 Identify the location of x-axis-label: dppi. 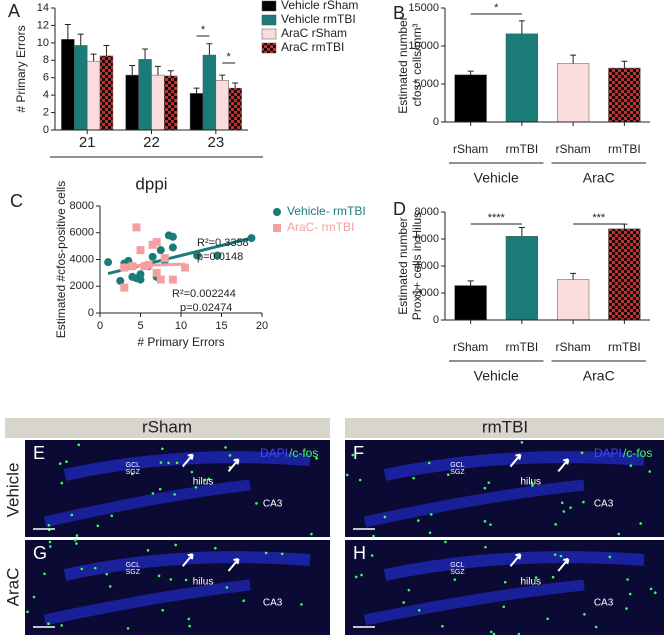
(151, 183).